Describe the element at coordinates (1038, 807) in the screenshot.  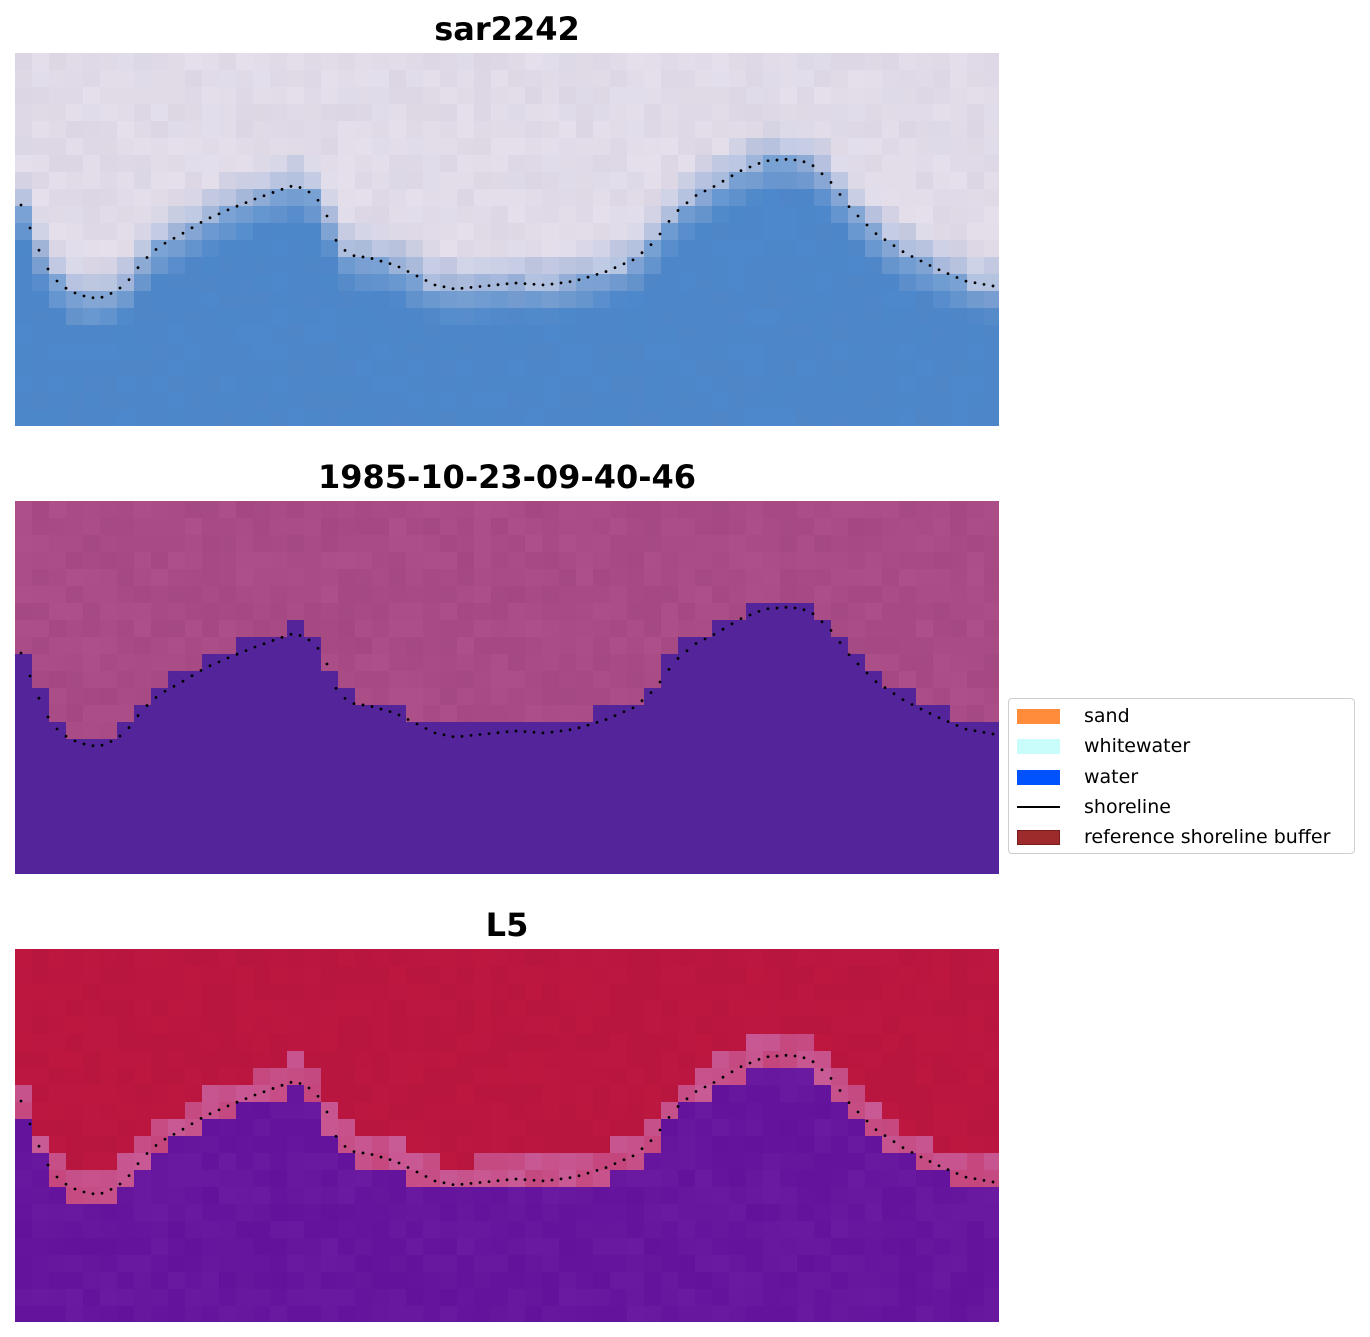
I see `shoreline-line-swatch` at that location.